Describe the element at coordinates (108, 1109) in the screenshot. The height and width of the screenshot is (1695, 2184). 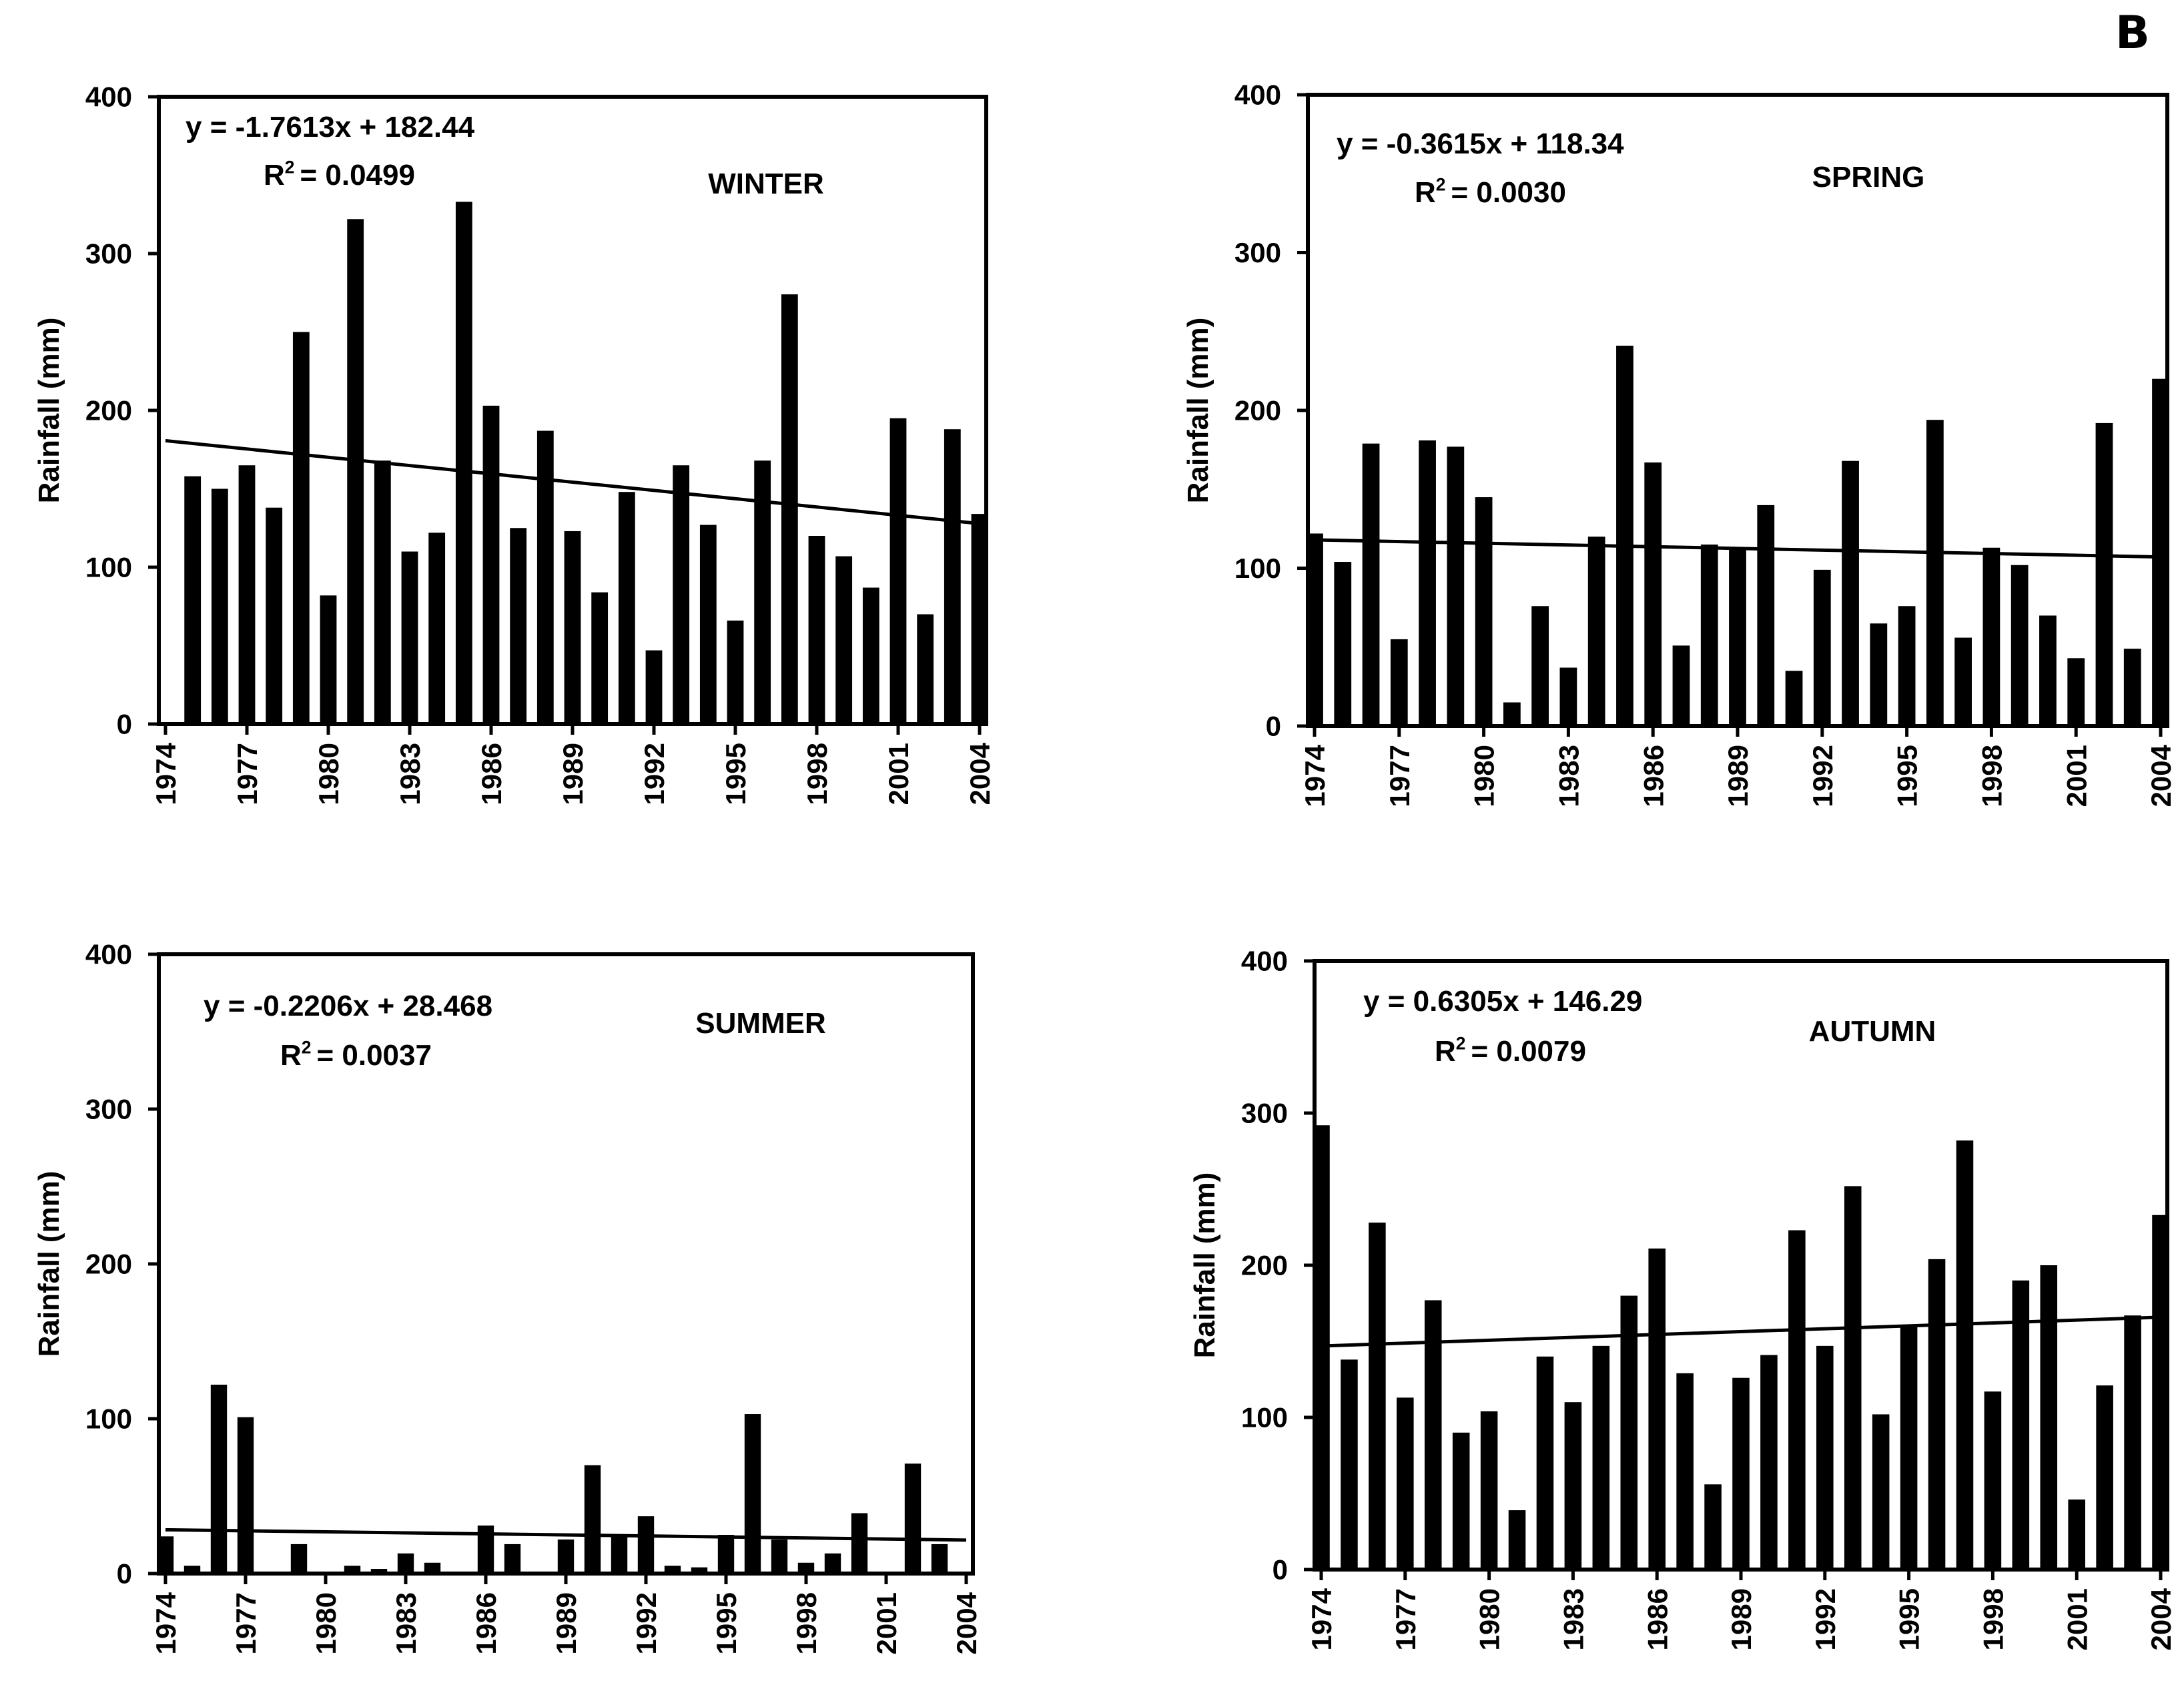
I see `summer-y-tick-label: 300` at that location.